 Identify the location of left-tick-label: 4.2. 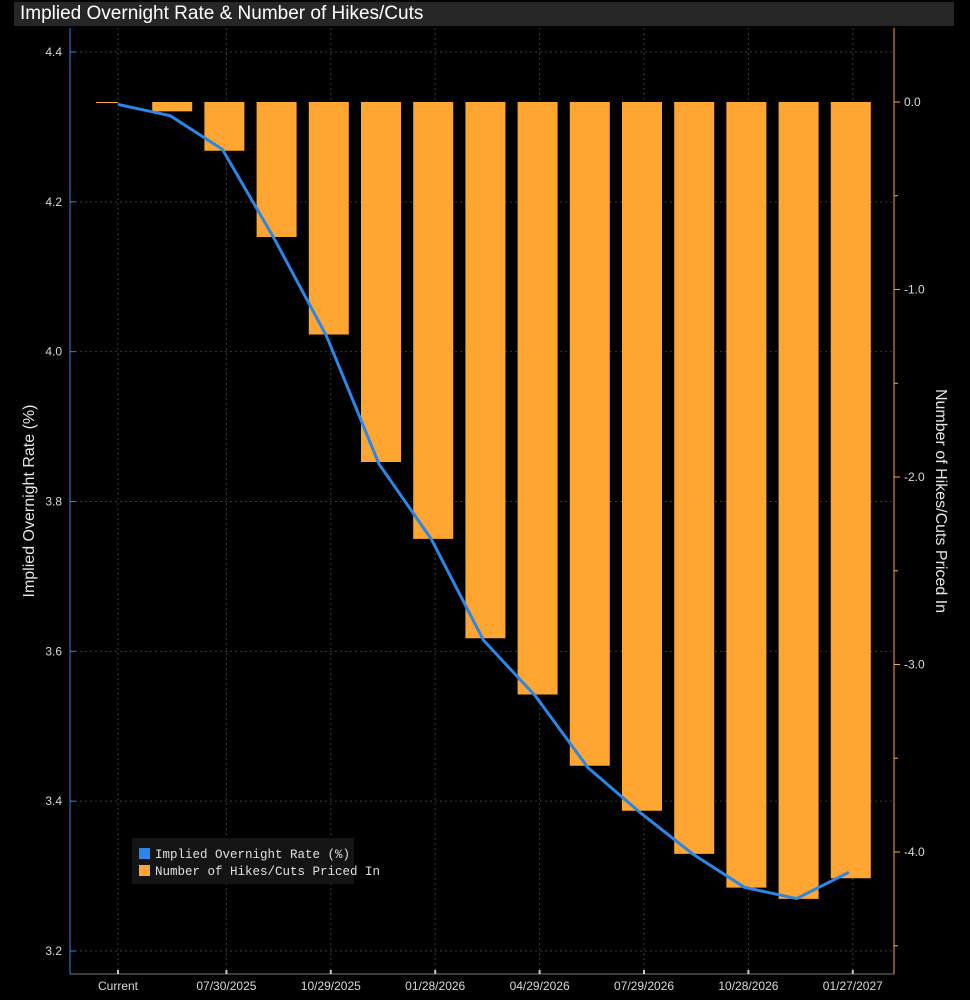
(53, 202).